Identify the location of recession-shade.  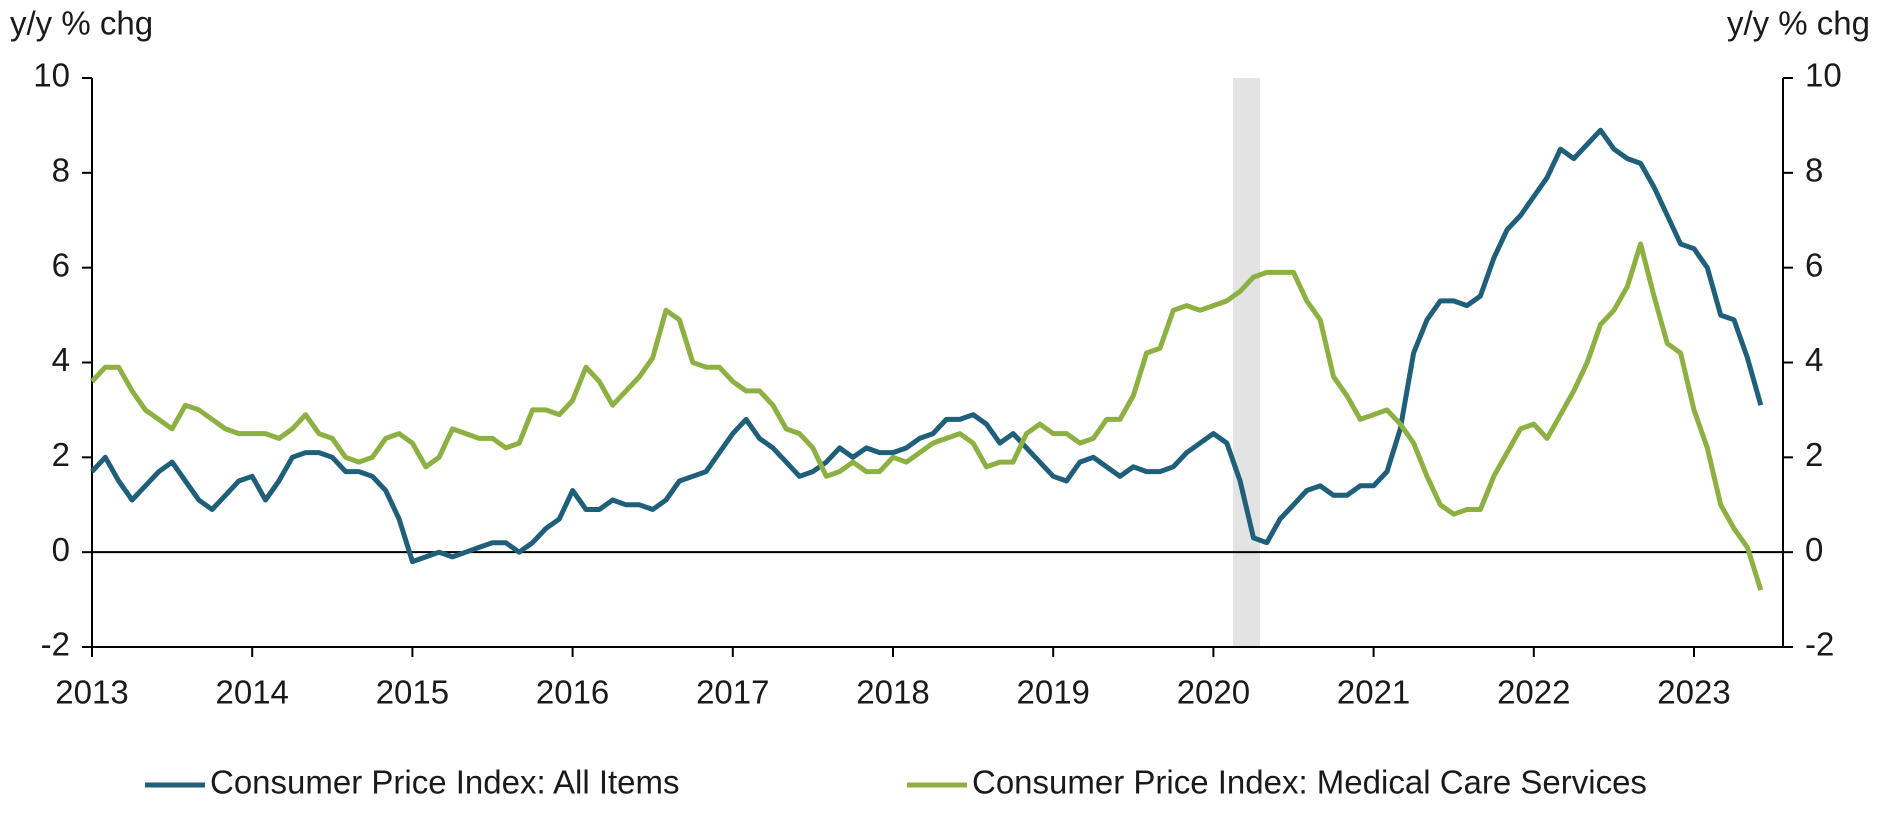
(1246, 362).